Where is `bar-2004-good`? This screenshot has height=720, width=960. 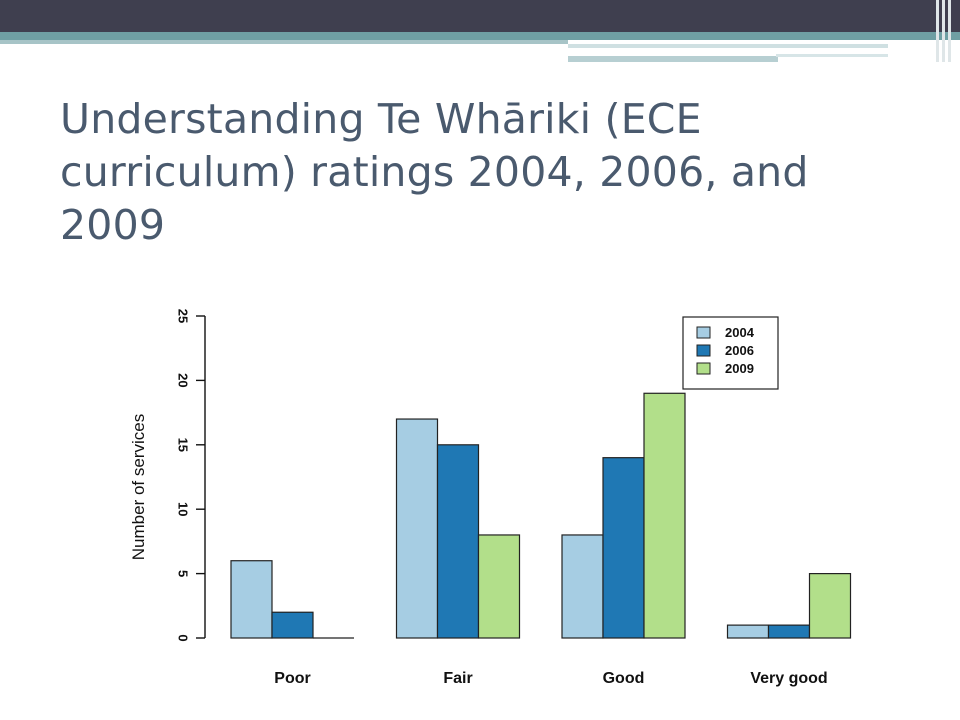
bar-2004-good is located at coordinates (582, 586).